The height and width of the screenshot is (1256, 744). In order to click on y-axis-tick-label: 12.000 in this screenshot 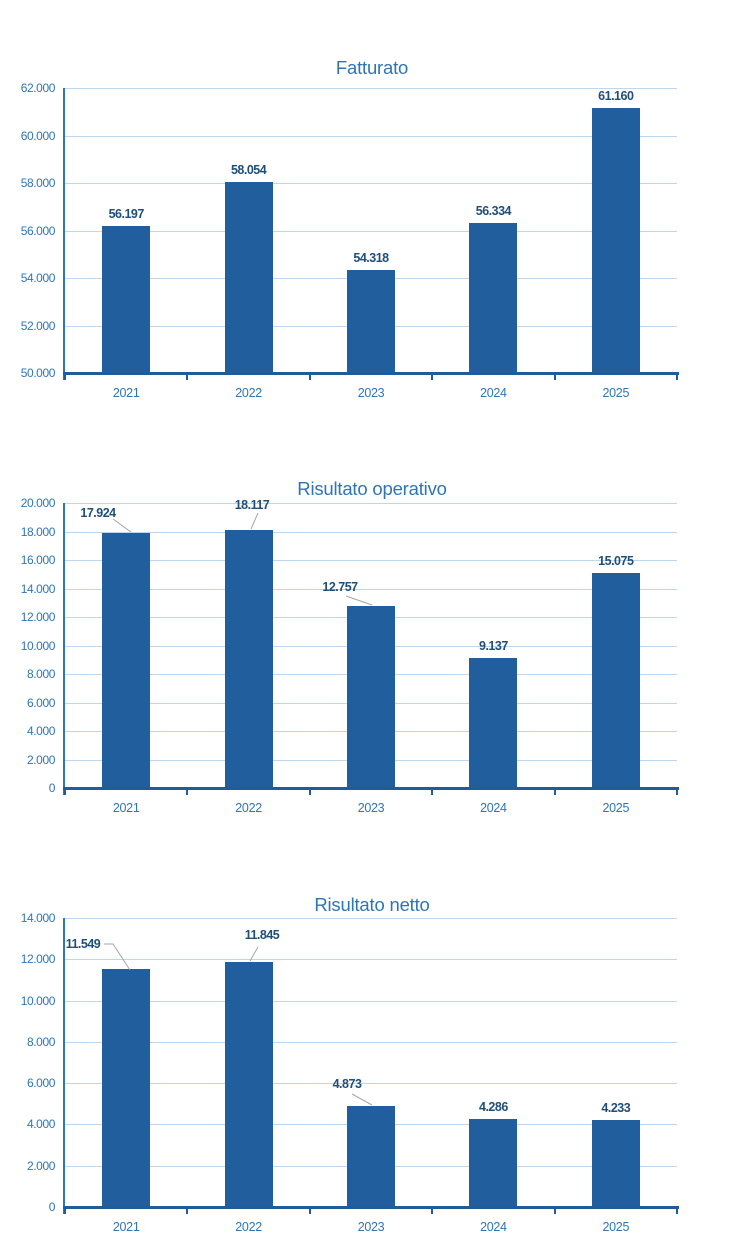, I will do `click(38, 959)`.